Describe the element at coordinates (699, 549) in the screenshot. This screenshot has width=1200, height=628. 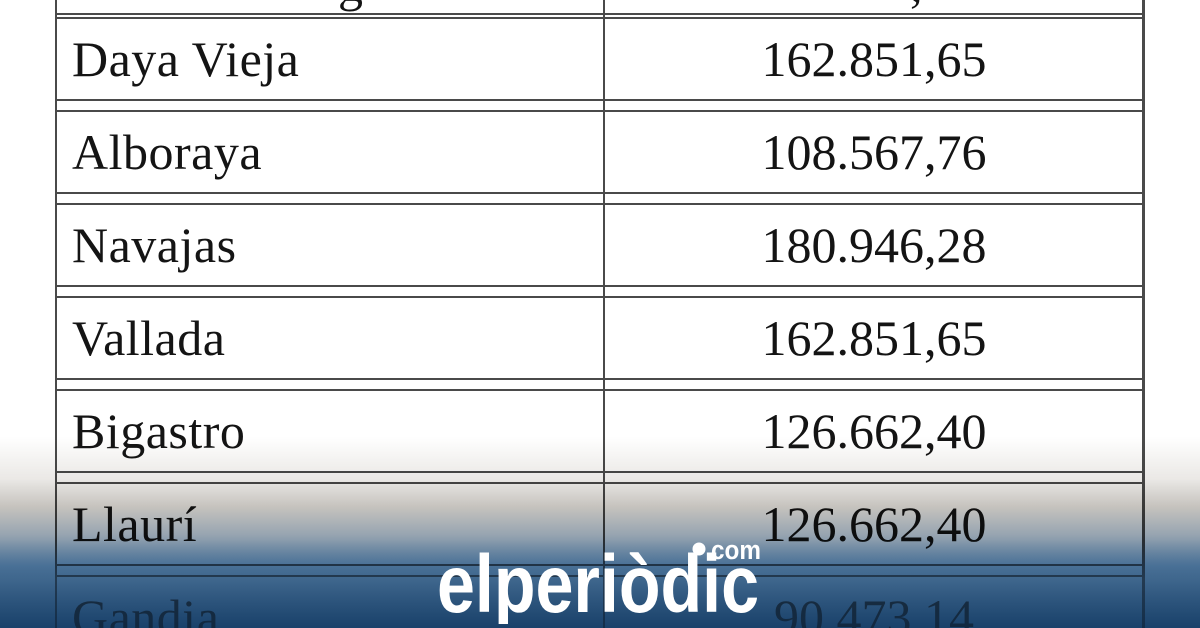
I see `watermark-dot-icon` at that location.